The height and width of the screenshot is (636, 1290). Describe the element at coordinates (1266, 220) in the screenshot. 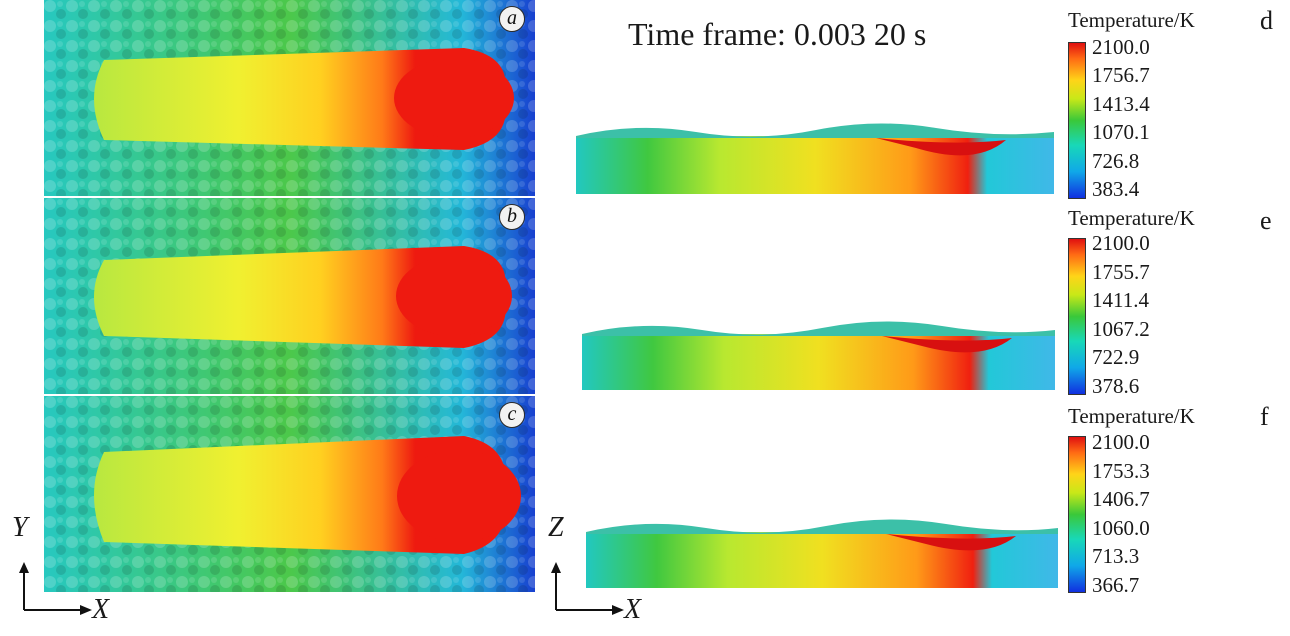

I see `panel-label-e: e` at that location.